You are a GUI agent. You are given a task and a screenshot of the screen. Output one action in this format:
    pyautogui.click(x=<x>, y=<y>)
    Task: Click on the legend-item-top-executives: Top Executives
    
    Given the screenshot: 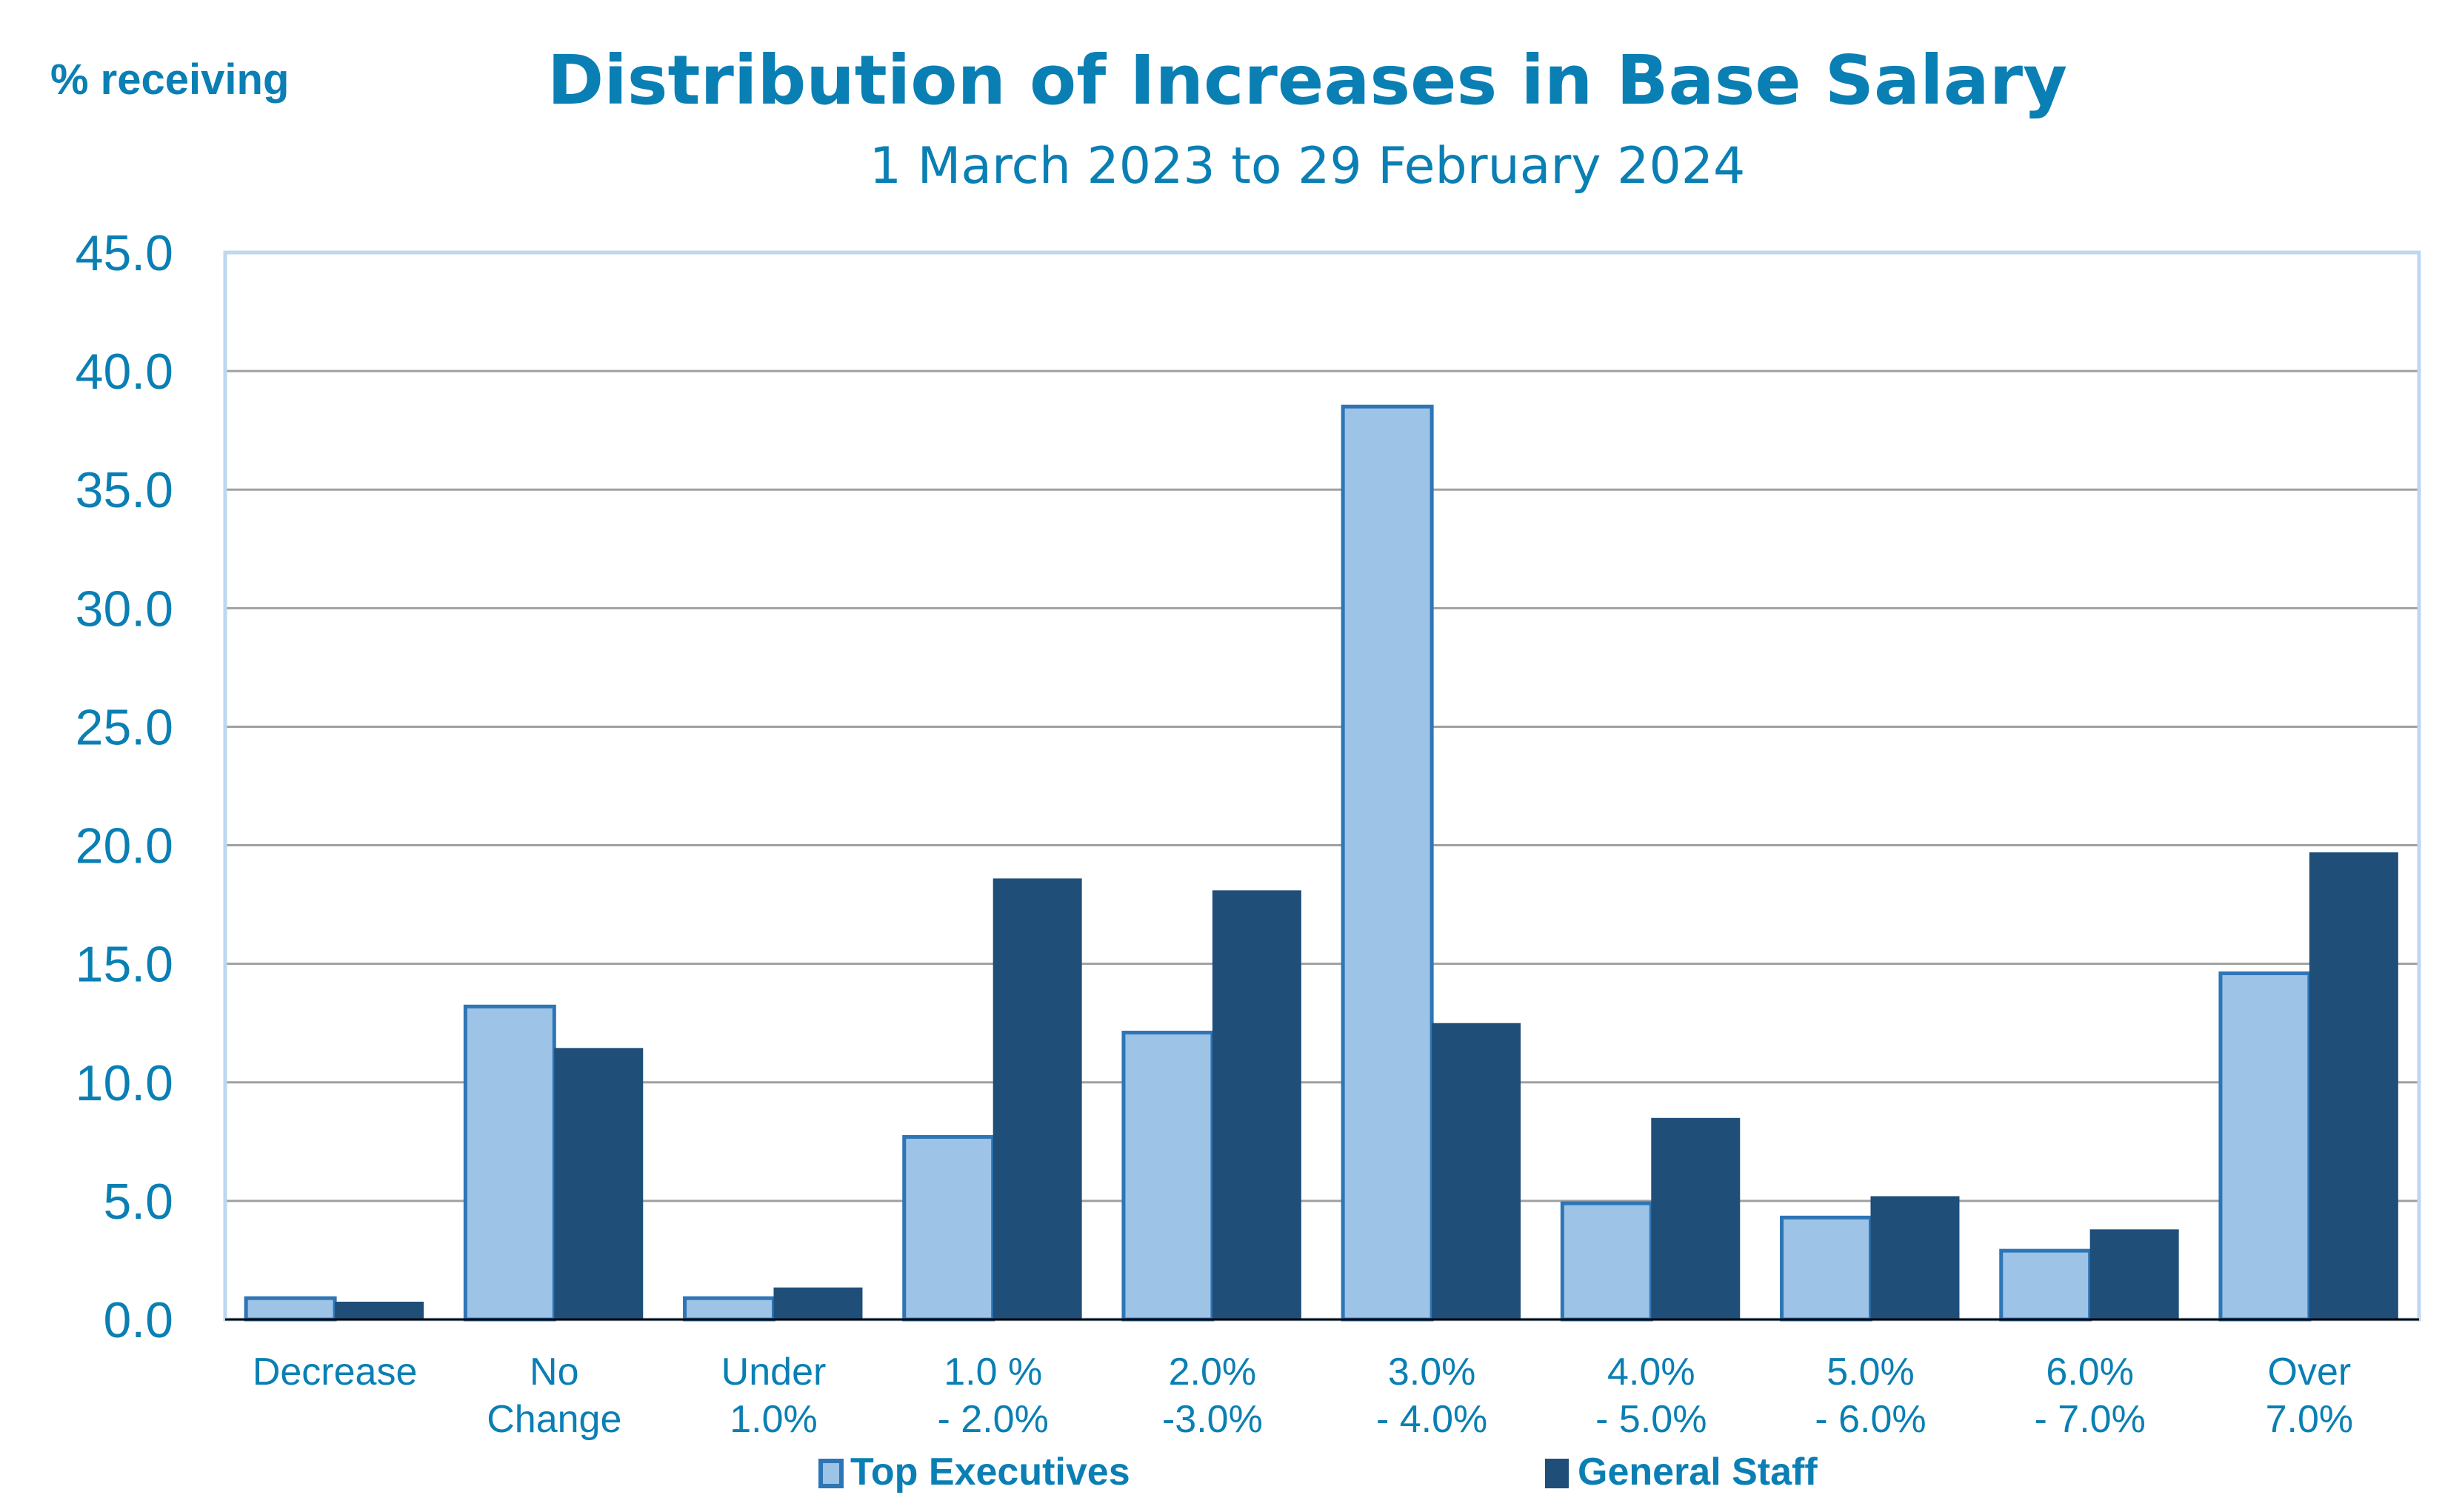 What is the action you would take?
    pyautogui.click(x=974, y=1472)
    